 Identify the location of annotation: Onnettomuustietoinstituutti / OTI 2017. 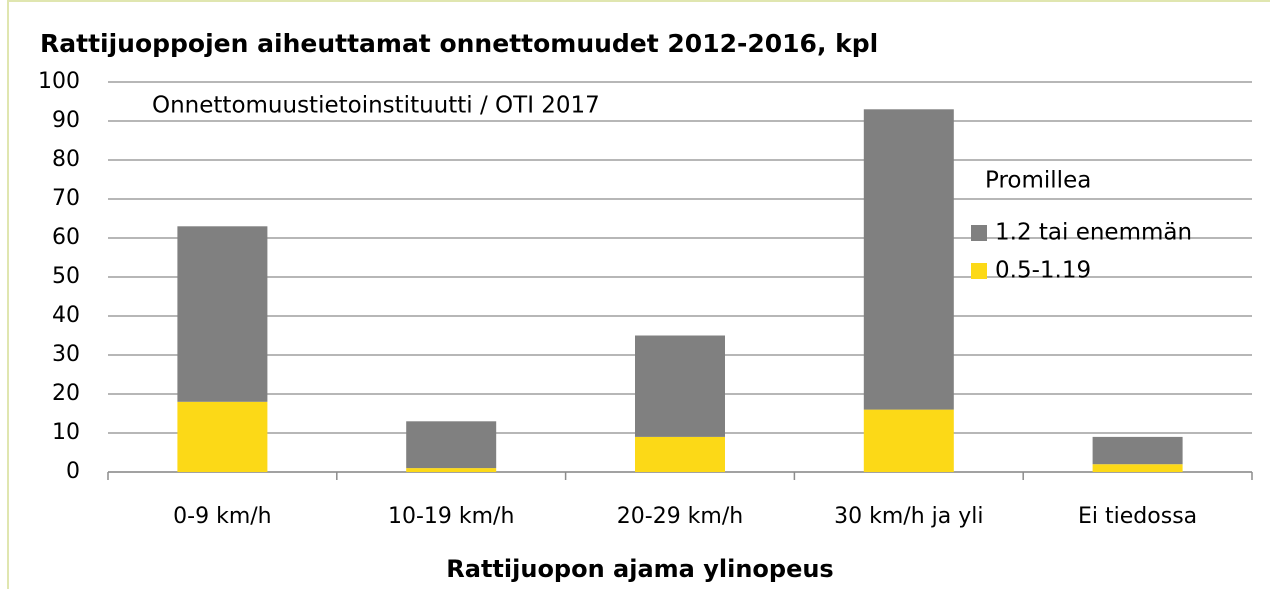
(376, 106).